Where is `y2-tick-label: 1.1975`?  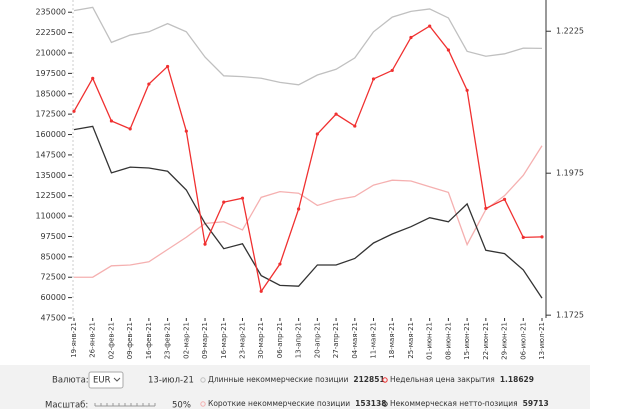
y2-tick-label: 1.1975 is located at coordinates (570, 173).